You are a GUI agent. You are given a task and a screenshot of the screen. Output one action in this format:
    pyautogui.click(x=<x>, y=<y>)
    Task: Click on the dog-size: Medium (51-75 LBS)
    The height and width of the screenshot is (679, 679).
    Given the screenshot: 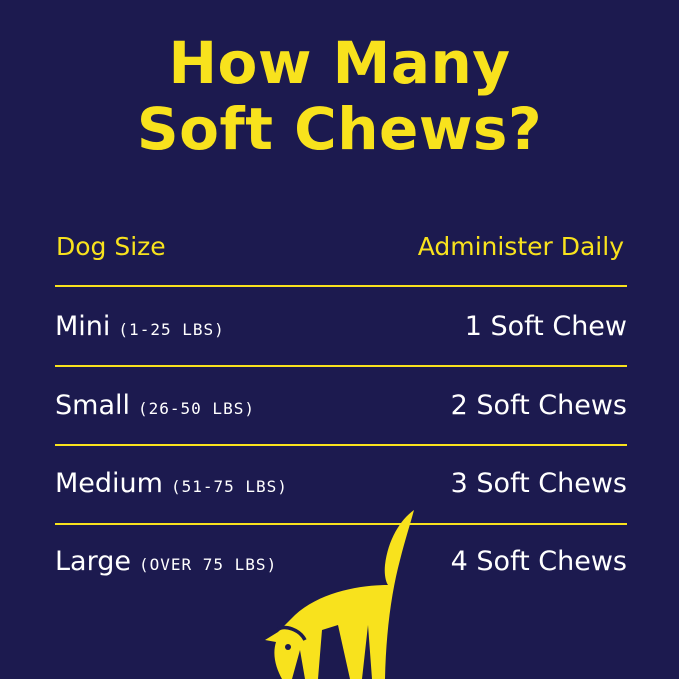 What is the action you would take?
    pyautogui.click(x=171, y=483)
    